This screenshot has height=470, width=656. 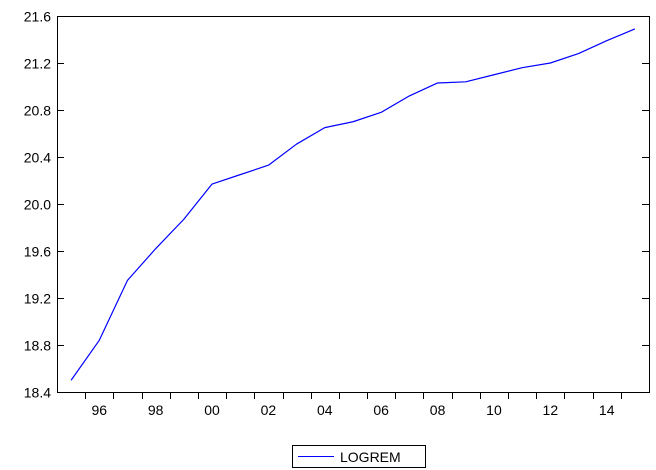 I want to click on y-tick-label: 20.0, so click(x=37, y=205).